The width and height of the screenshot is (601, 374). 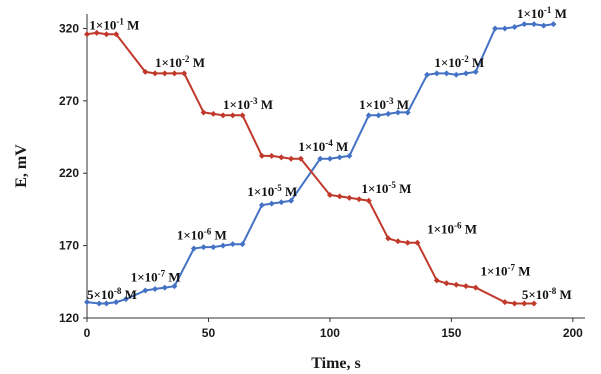 I want to click on concentration-exponent: -3, so click(x=390, y=101).